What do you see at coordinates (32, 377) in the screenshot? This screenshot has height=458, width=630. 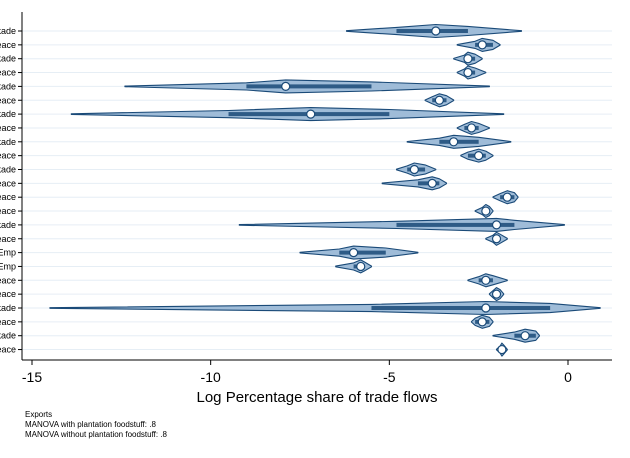 I see `x-tick-label: -15` at bounding box center [32, 377].